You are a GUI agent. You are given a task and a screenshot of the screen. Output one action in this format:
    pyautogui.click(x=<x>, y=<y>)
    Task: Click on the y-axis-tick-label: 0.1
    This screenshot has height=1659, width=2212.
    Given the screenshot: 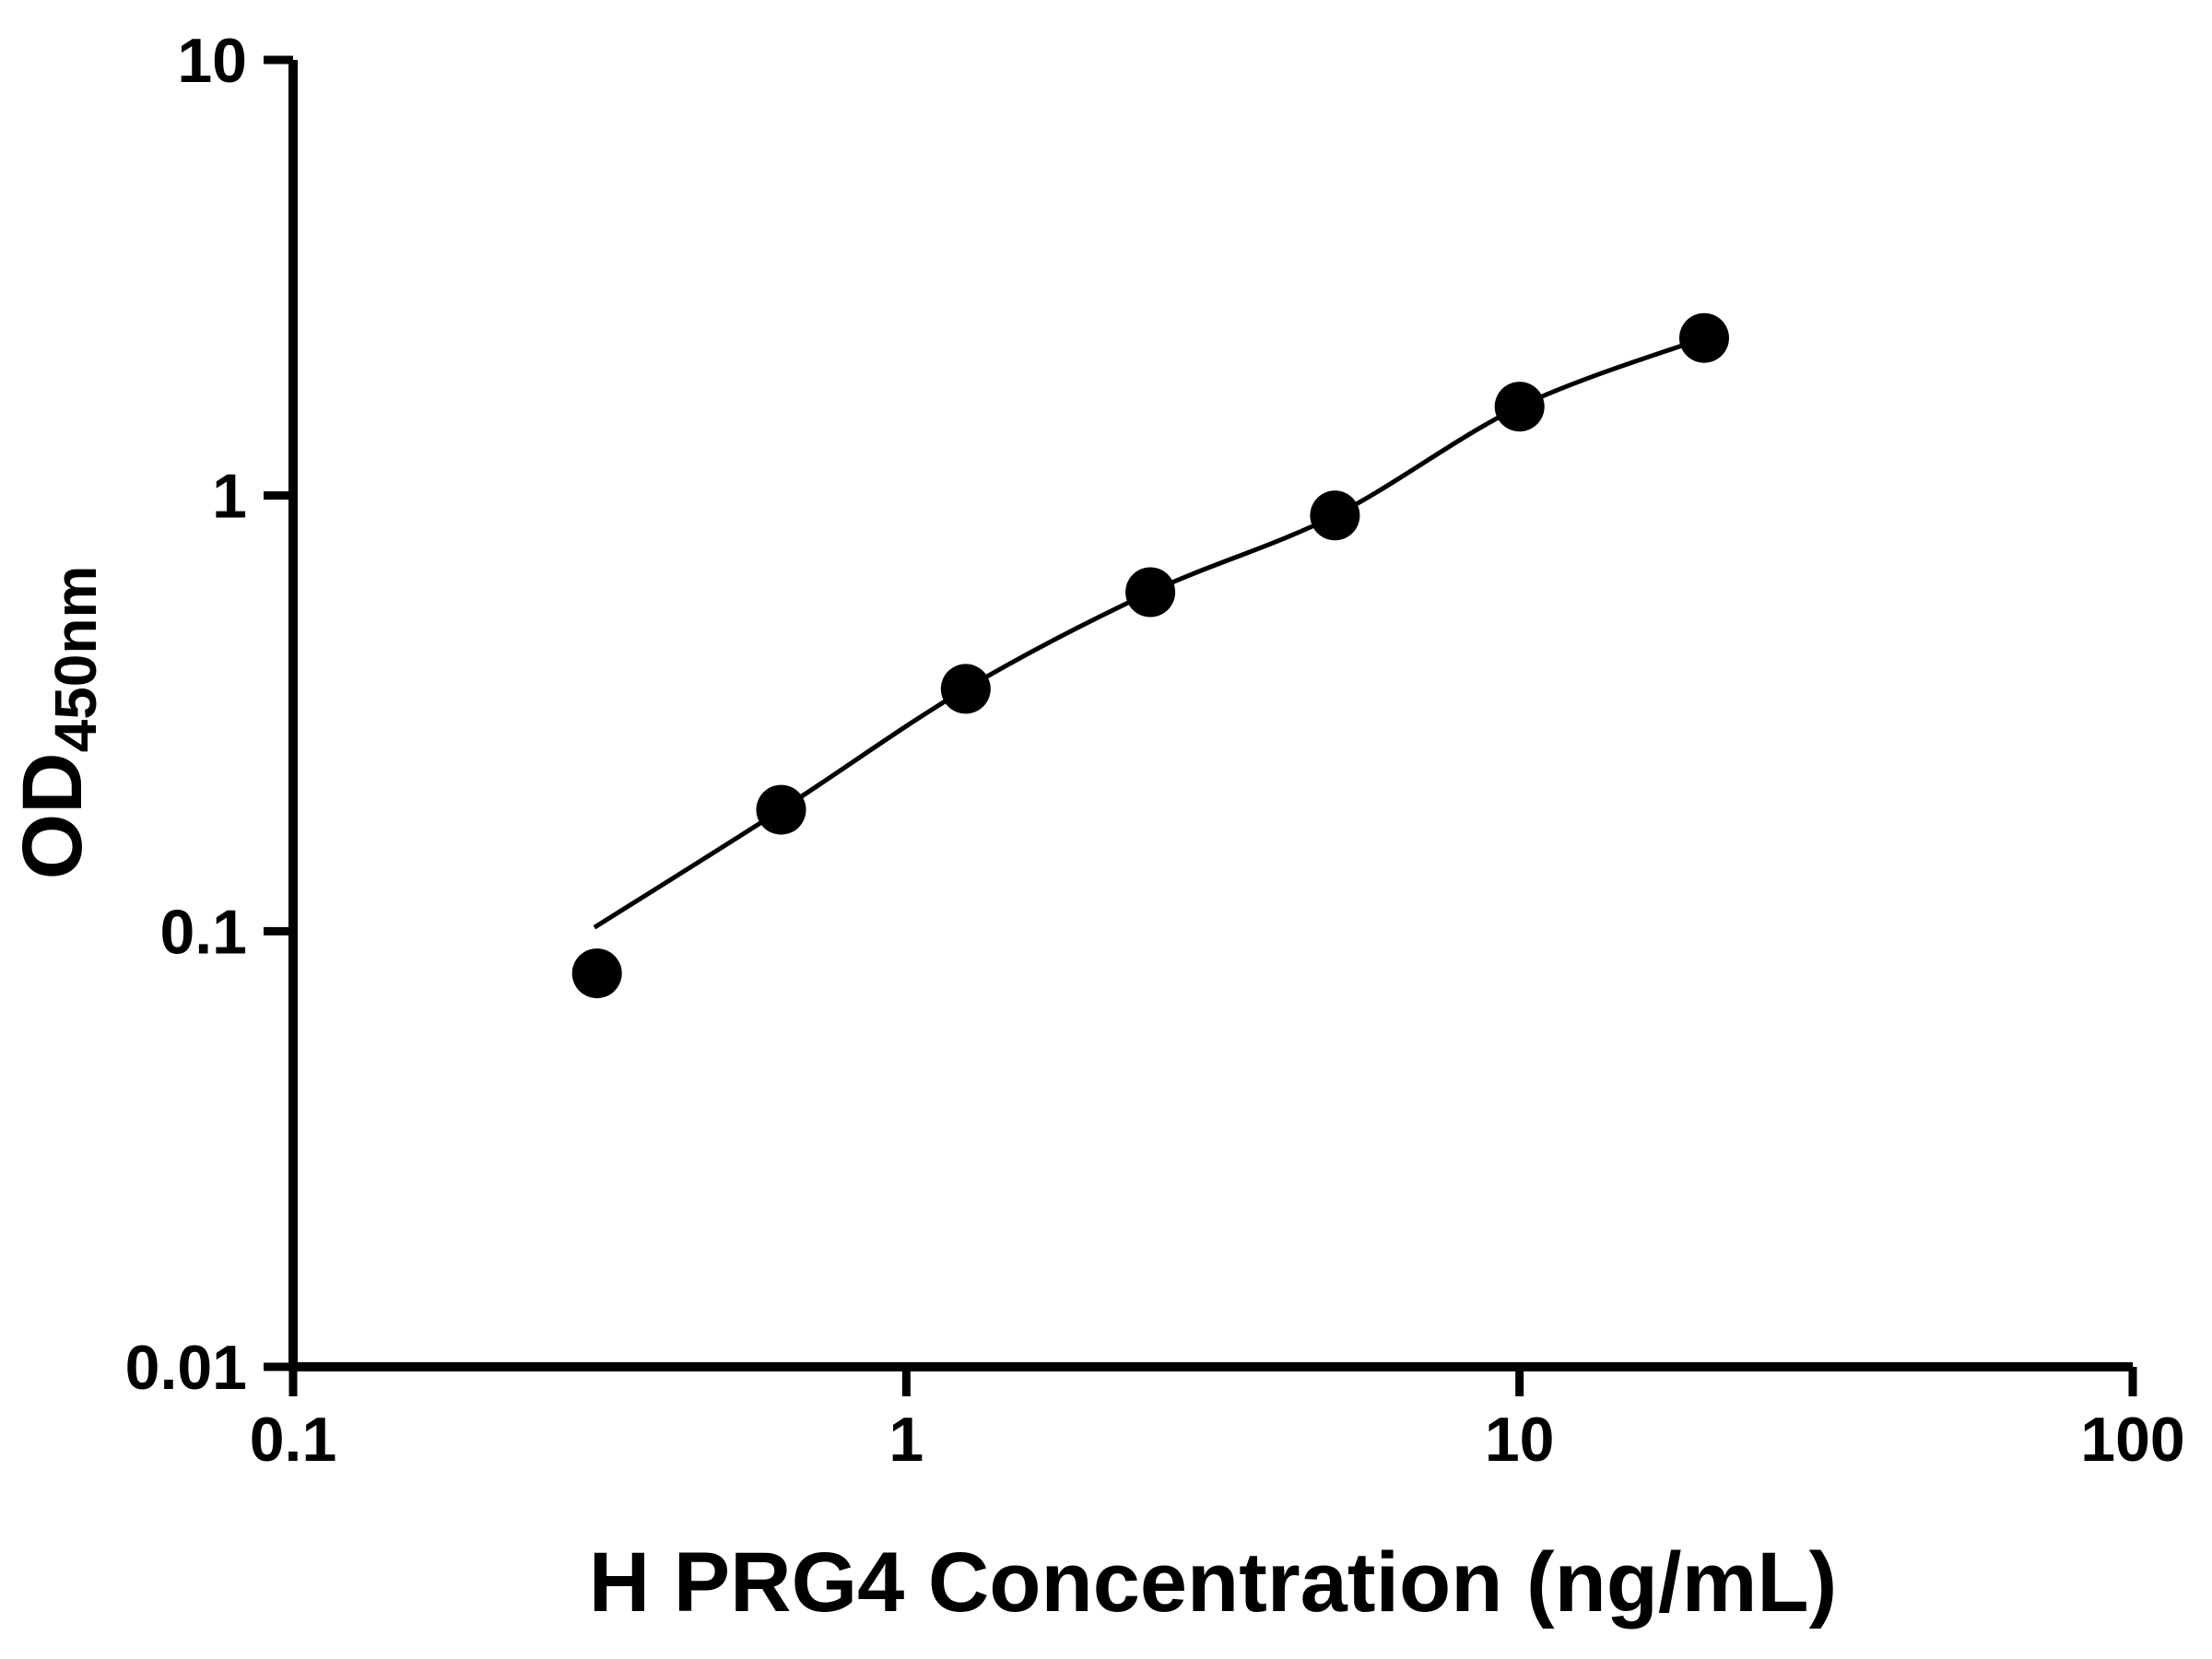 What is the action you would take?
    pyautogui.click(x=203, y=932)
    